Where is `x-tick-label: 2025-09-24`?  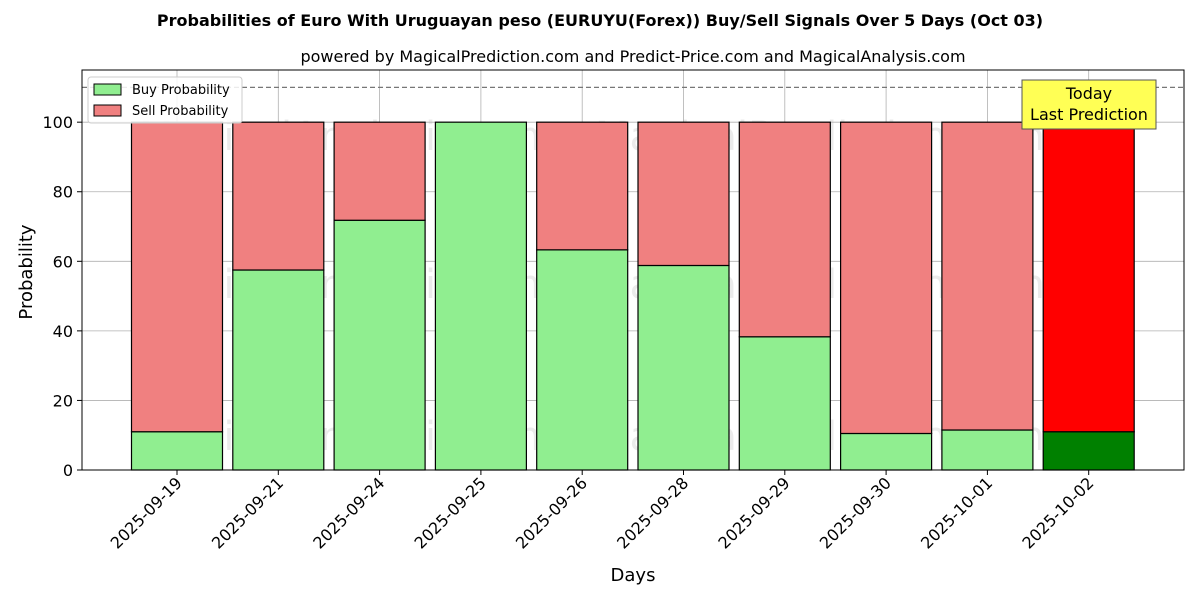 x-tick-label: 2025-09-24 is located at coordinates (348, 512).